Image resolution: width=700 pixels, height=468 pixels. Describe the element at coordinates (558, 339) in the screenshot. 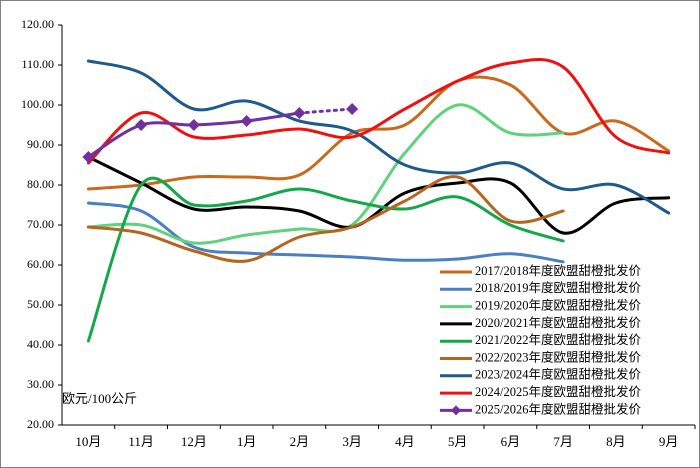

I see `legend-label: 2021/2022年度欧盟甜橙批发价` at that location.